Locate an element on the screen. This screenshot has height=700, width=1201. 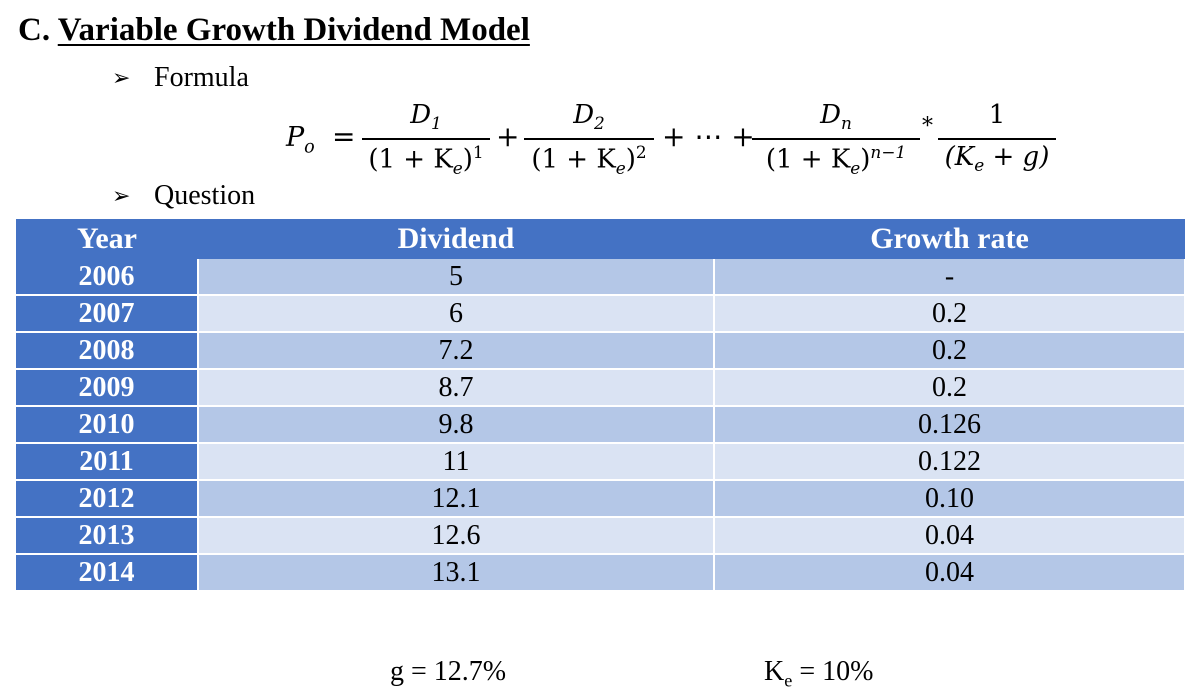
cell-dividend: 7.2 is located at coordinates (456, 351).